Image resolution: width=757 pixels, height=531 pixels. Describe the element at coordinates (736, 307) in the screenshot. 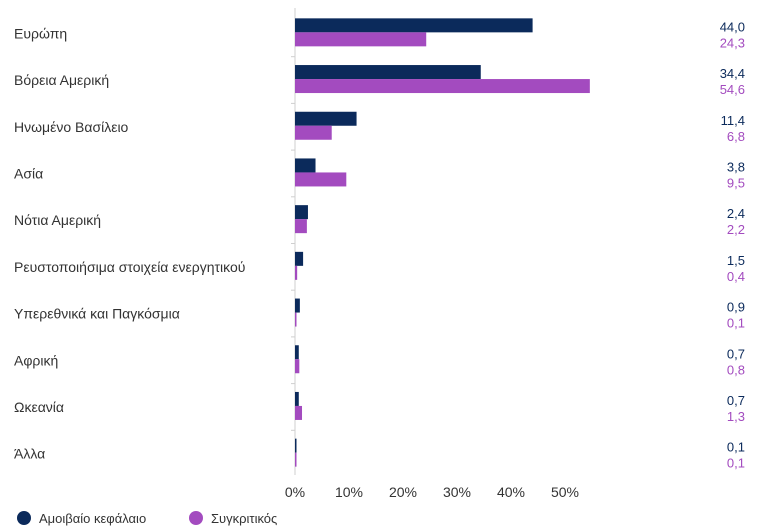

I see `value-label-fund: 0,9` at that location.